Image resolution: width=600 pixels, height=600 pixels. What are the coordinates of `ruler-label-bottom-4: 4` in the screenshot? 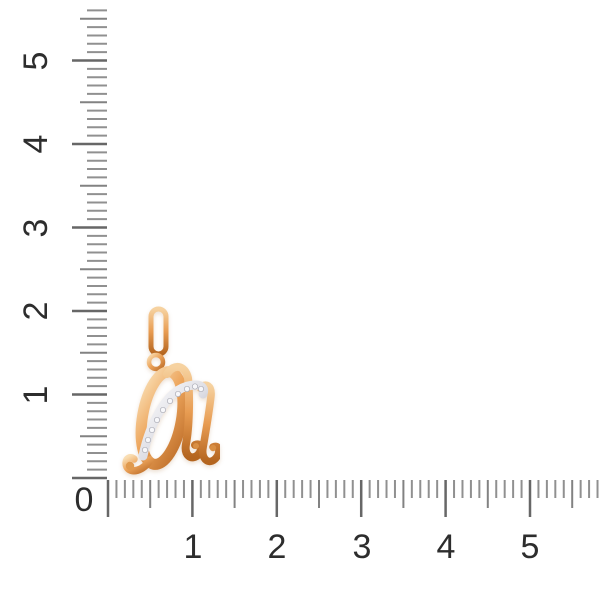 It's located at (446, 547).